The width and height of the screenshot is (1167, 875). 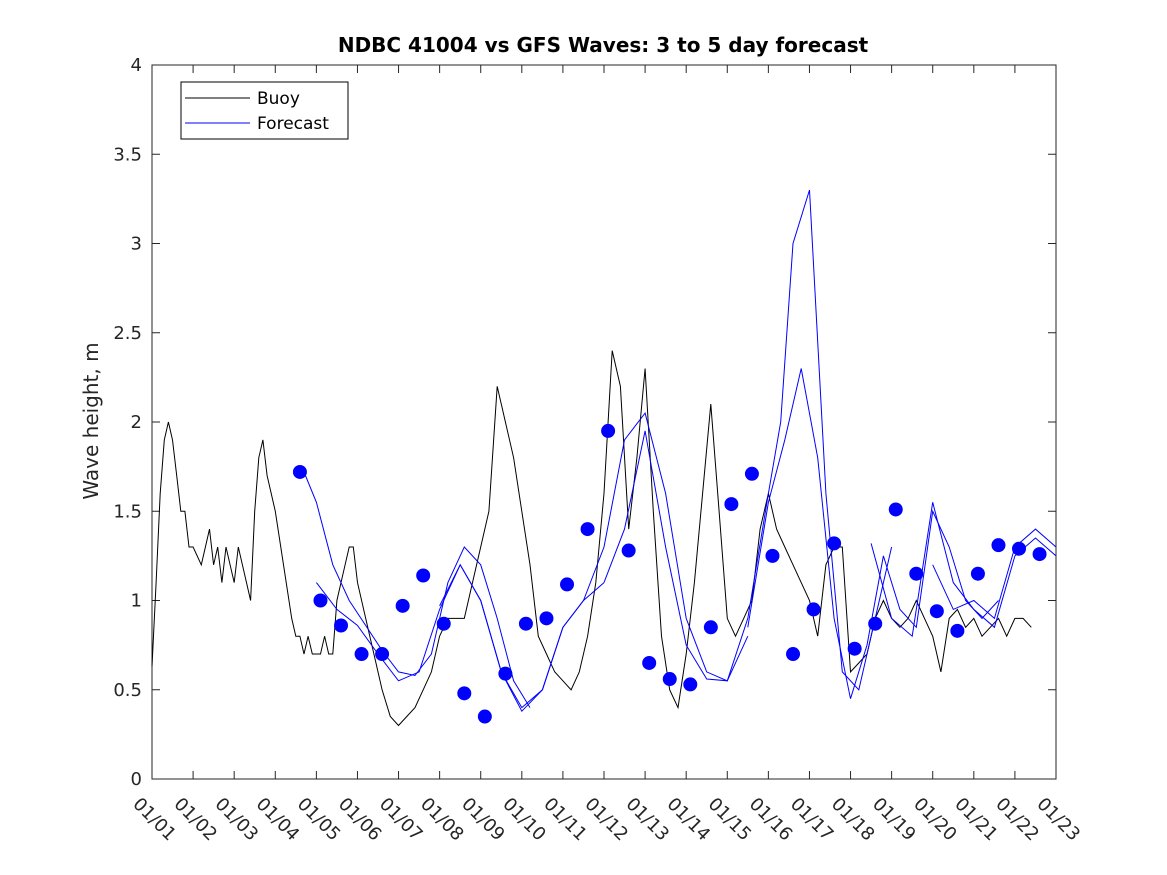 What do you see at coordinates (196, 820) in the screenshot?
I see `x-tick-label: 01/02` at bounding box center [196, 820].